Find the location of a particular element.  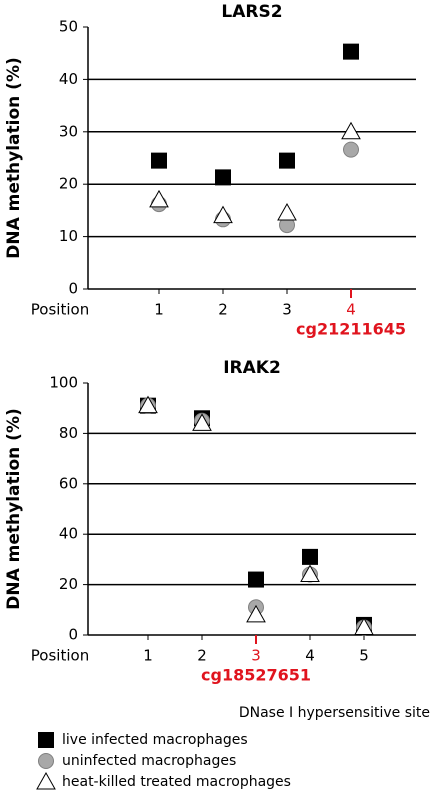

y-tick-label: 10 is located at coordinates (68, 236).